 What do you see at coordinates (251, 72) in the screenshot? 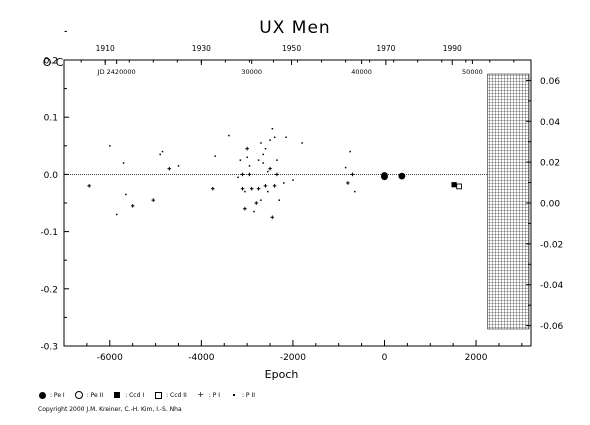
I see `jd-label: 30000` at bounding box center [251, 72].